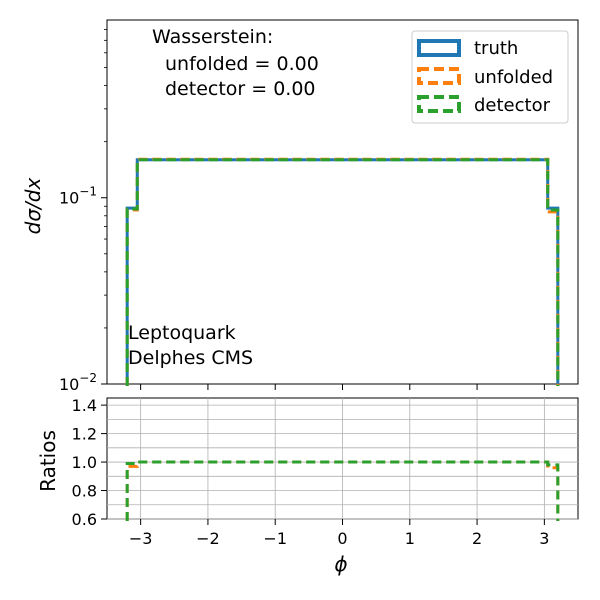 The width and height of the screenshot is (600, 600). Describe the element at coordinates (84, 405) in the screenshot. I see `ratio-y-tick-label: 1.4` at that location.